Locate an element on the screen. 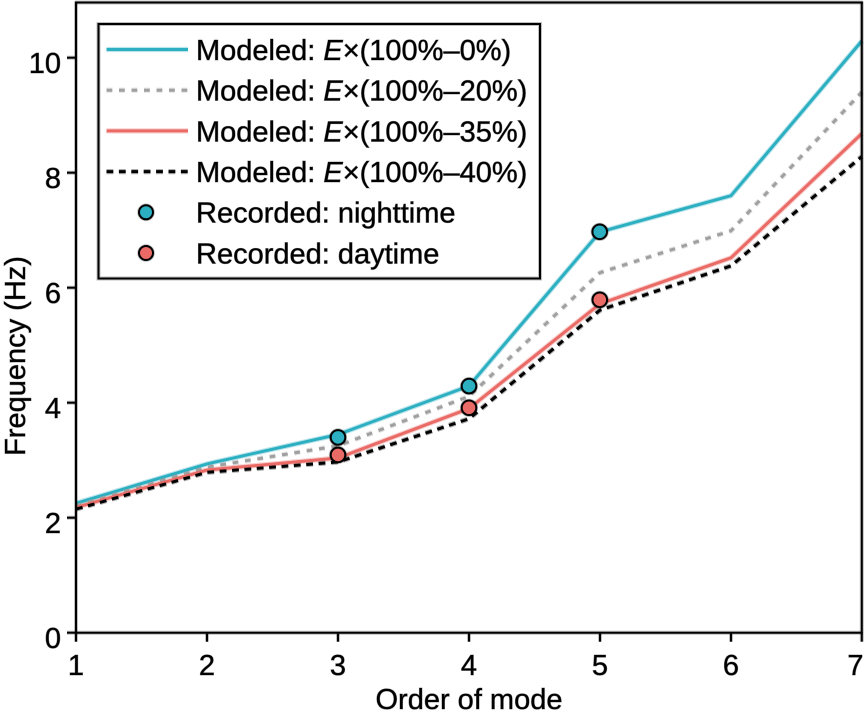 The height and width of the screenshot is (722, 864). svg-text: Frequency (Hz) is located at coordinates (16, 356).